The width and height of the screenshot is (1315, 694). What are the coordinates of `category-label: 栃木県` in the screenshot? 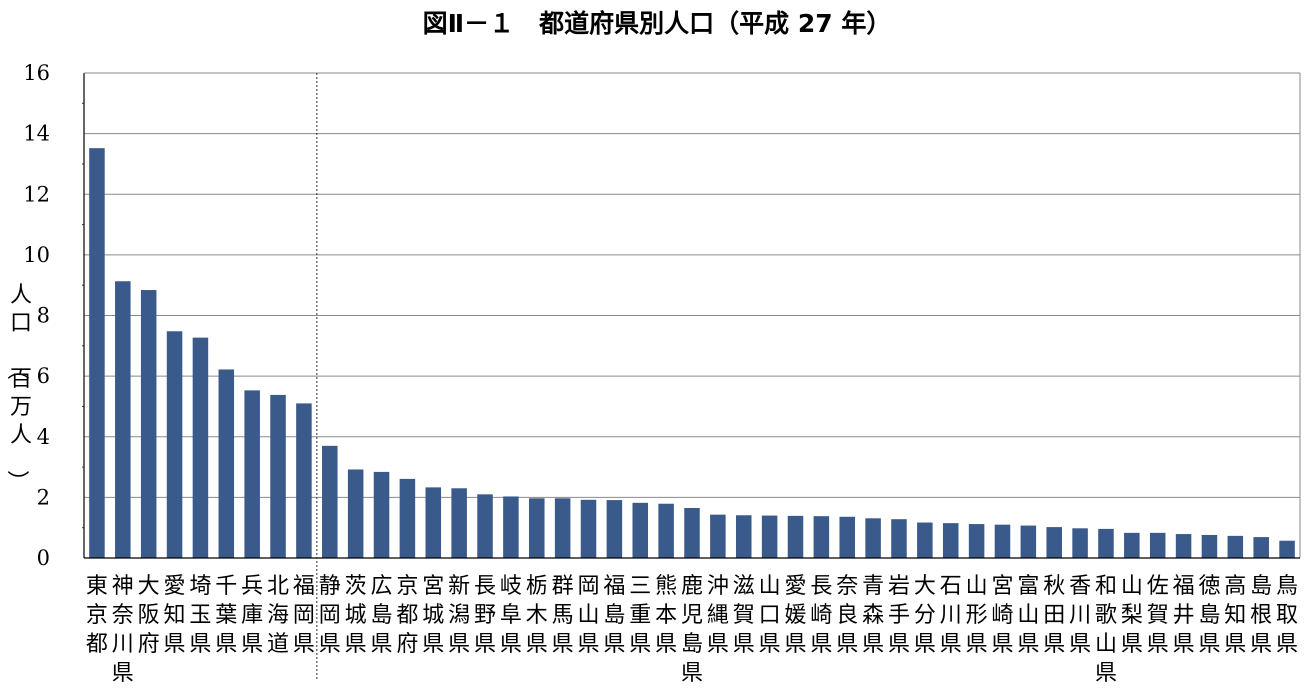 It's located at (537, 615).